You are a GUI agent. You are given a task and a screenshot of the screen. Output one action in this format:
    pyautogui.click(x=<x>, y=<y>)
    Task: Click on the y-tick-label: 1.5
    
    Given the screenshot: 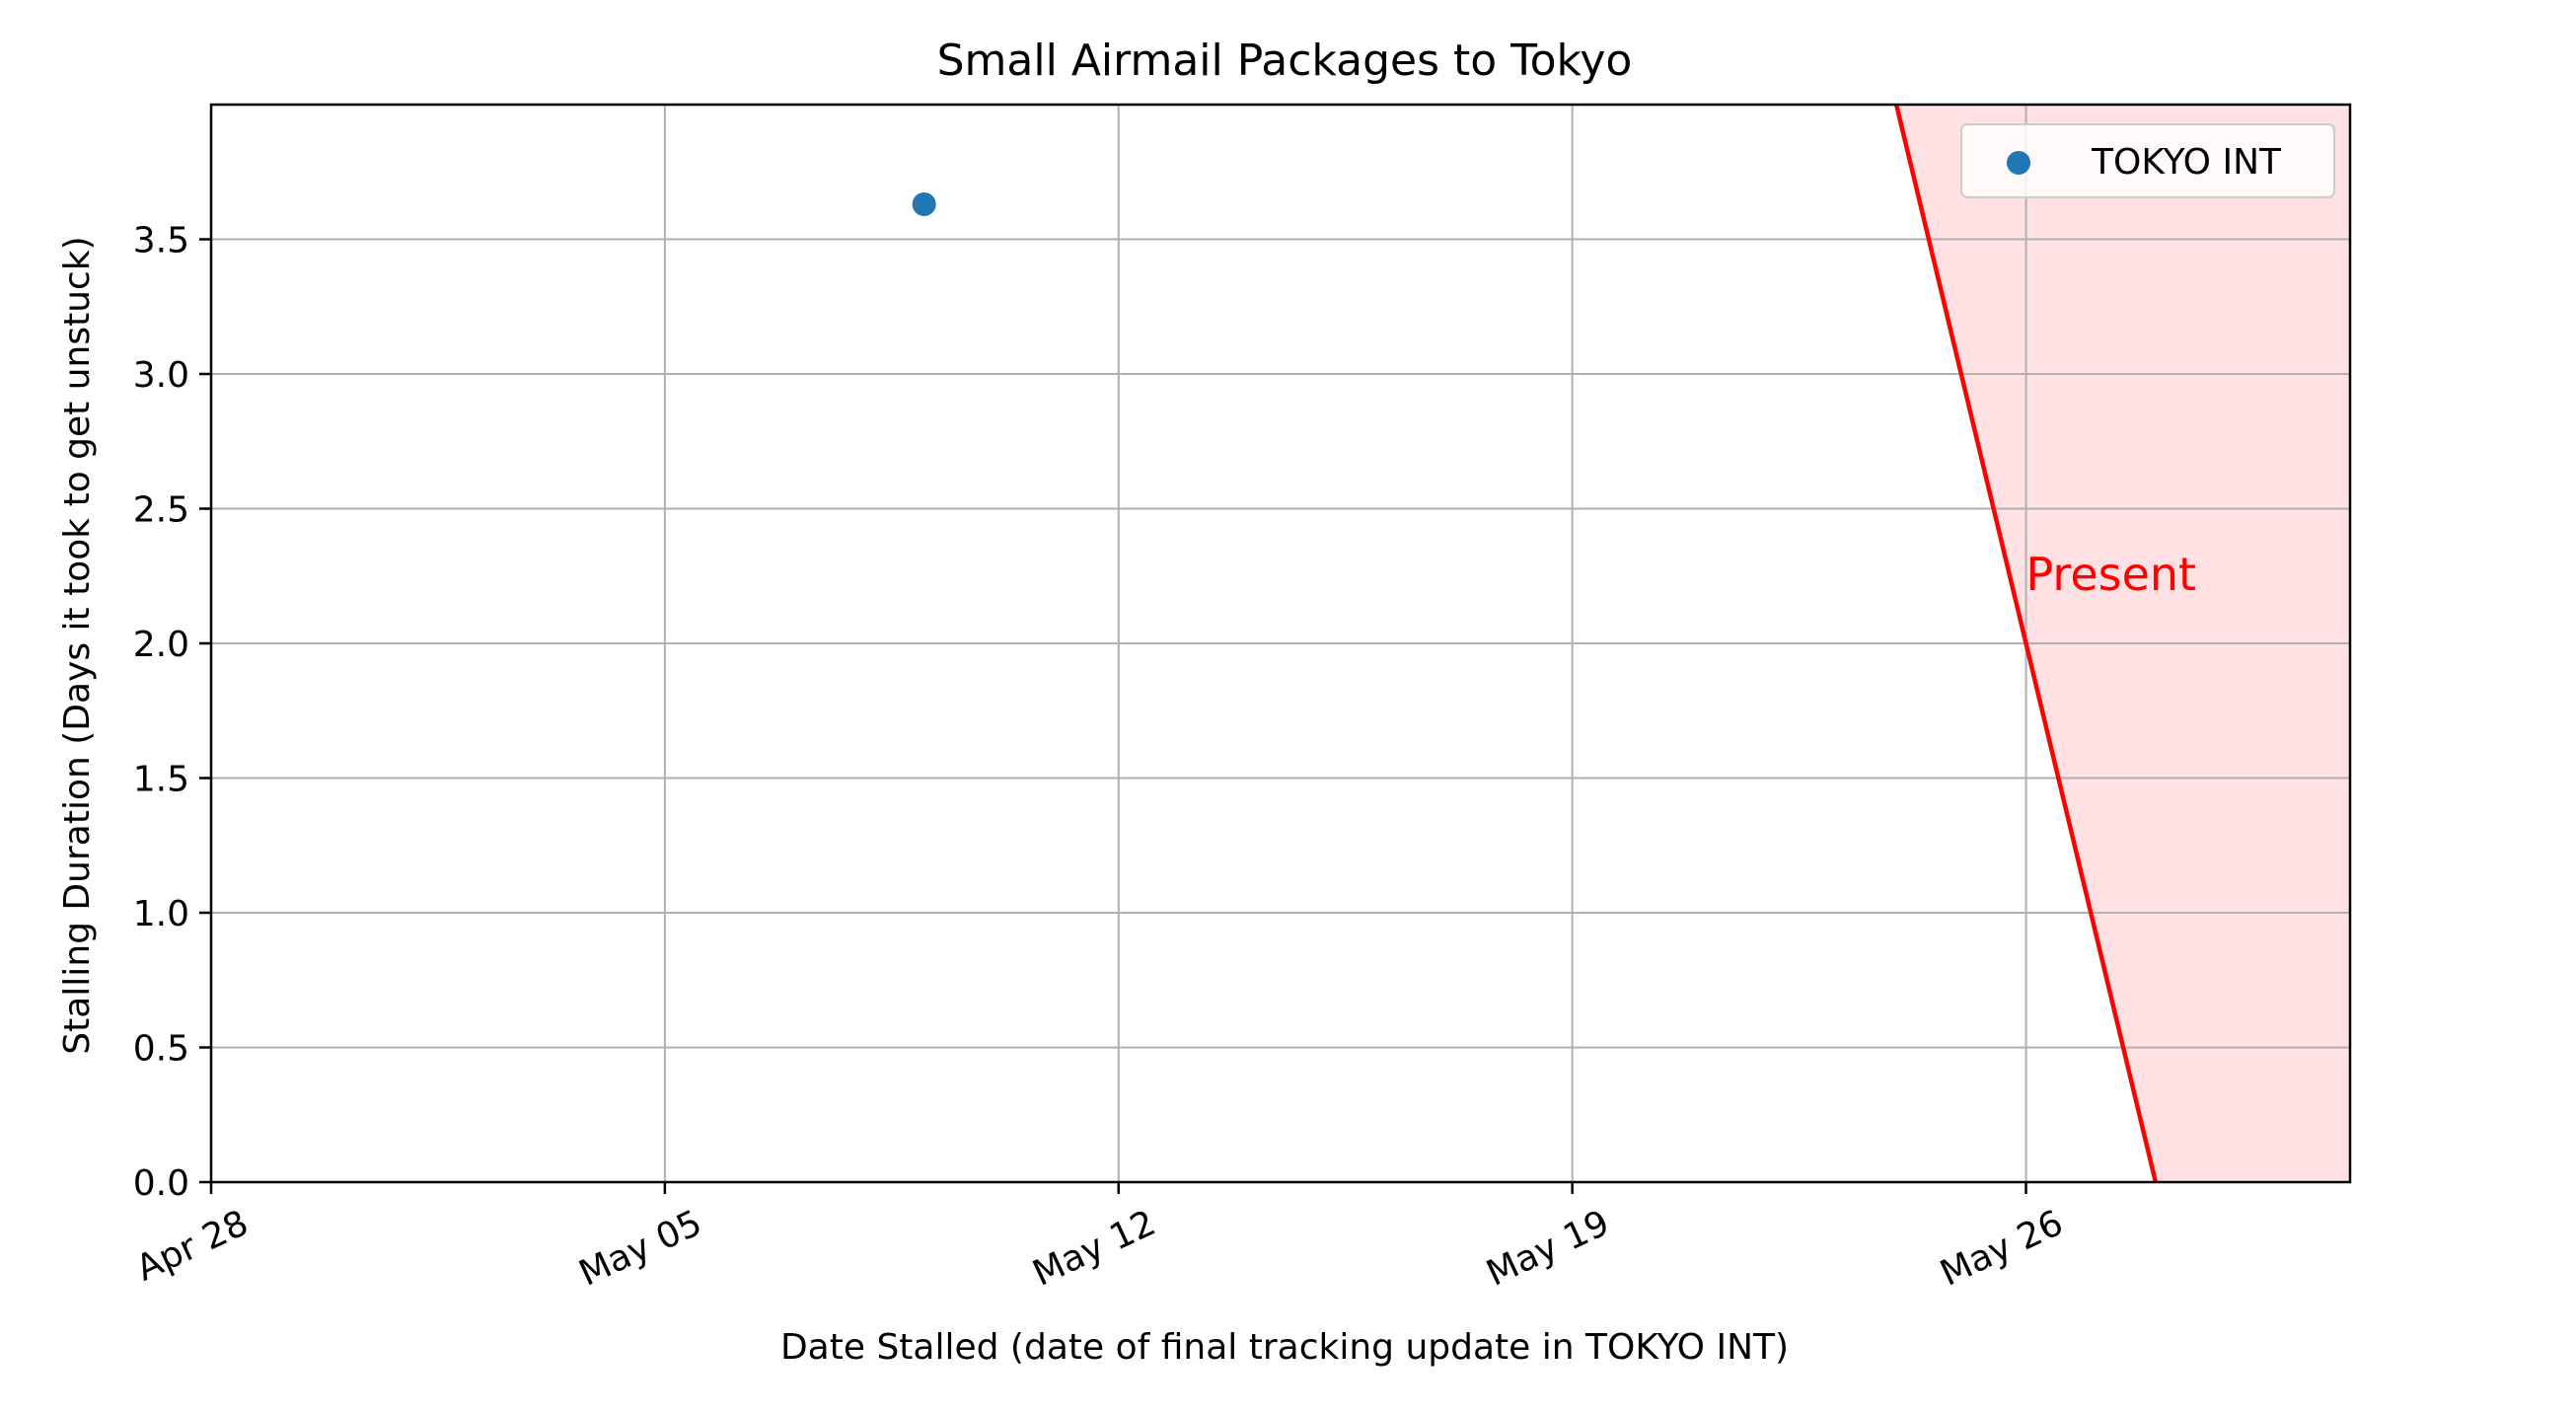 What is the action you would take?
    pyautogui.click(x=161, y=780)
    